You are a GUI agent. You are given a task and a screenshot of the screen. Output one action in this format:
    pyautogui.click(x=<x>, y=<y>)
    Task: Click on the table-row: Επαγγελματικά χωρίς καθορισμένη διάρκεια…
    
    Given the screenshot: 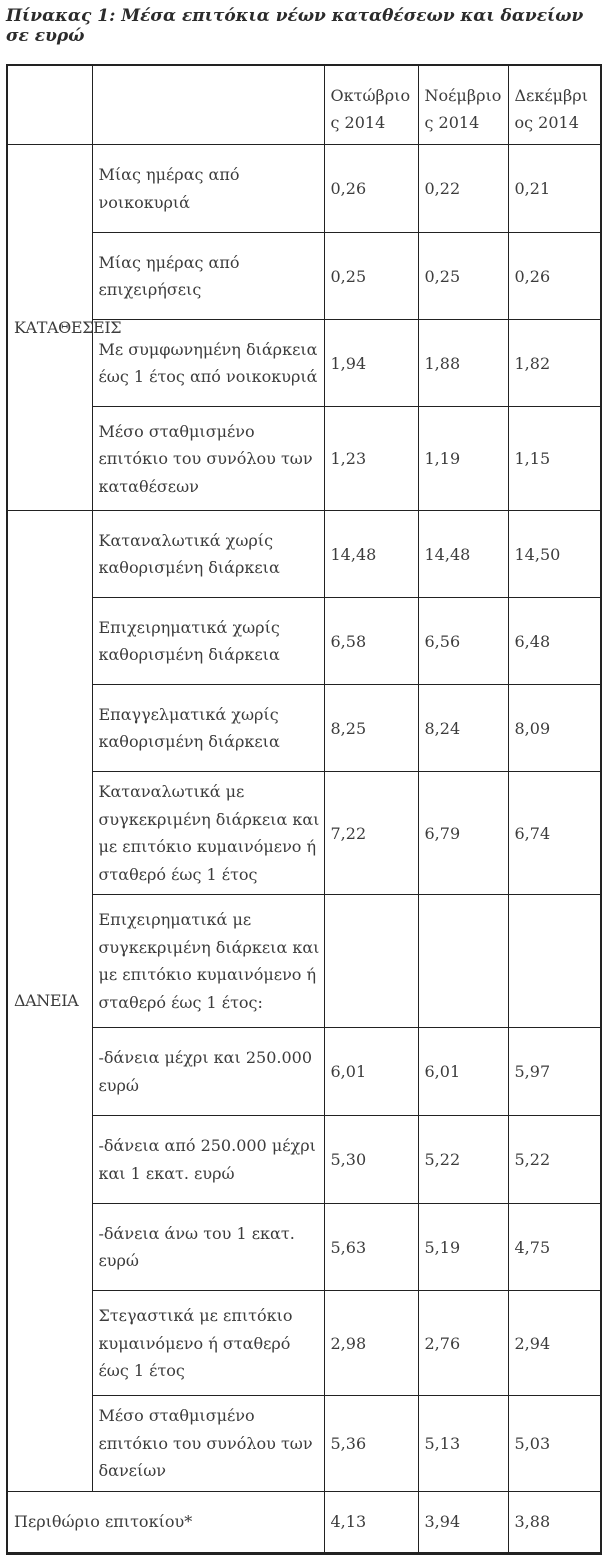 What is the action you would take?
    pyautogui.click(x=304, y=728)
    